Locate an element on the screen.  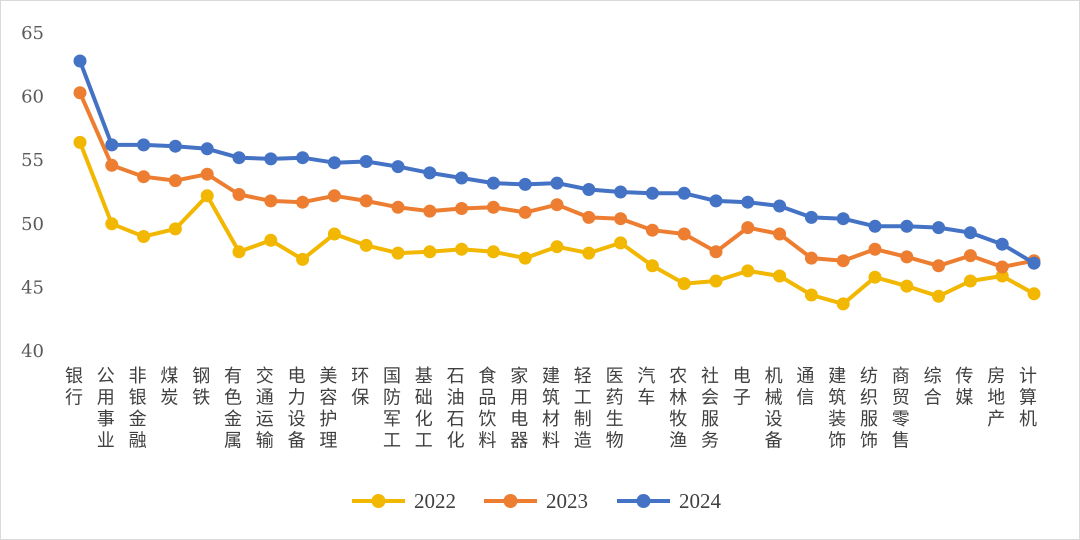
x-tick-label: 电力设备 is located at coordinates (297, 409).